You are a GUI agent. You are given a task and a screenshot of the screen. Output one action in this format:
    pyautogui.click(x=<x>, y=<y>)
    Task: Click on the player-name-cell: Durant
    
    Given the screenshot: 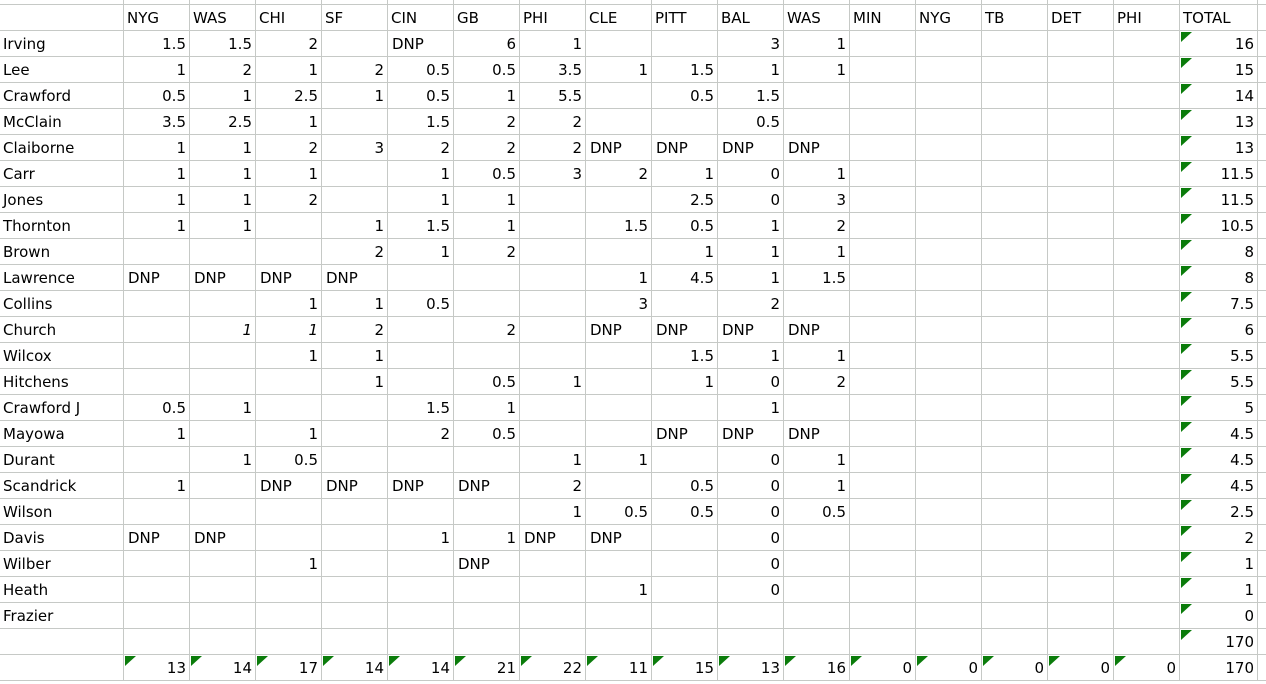 What is the action you would take?
    pyautogui.click(x=62, y=460)
    